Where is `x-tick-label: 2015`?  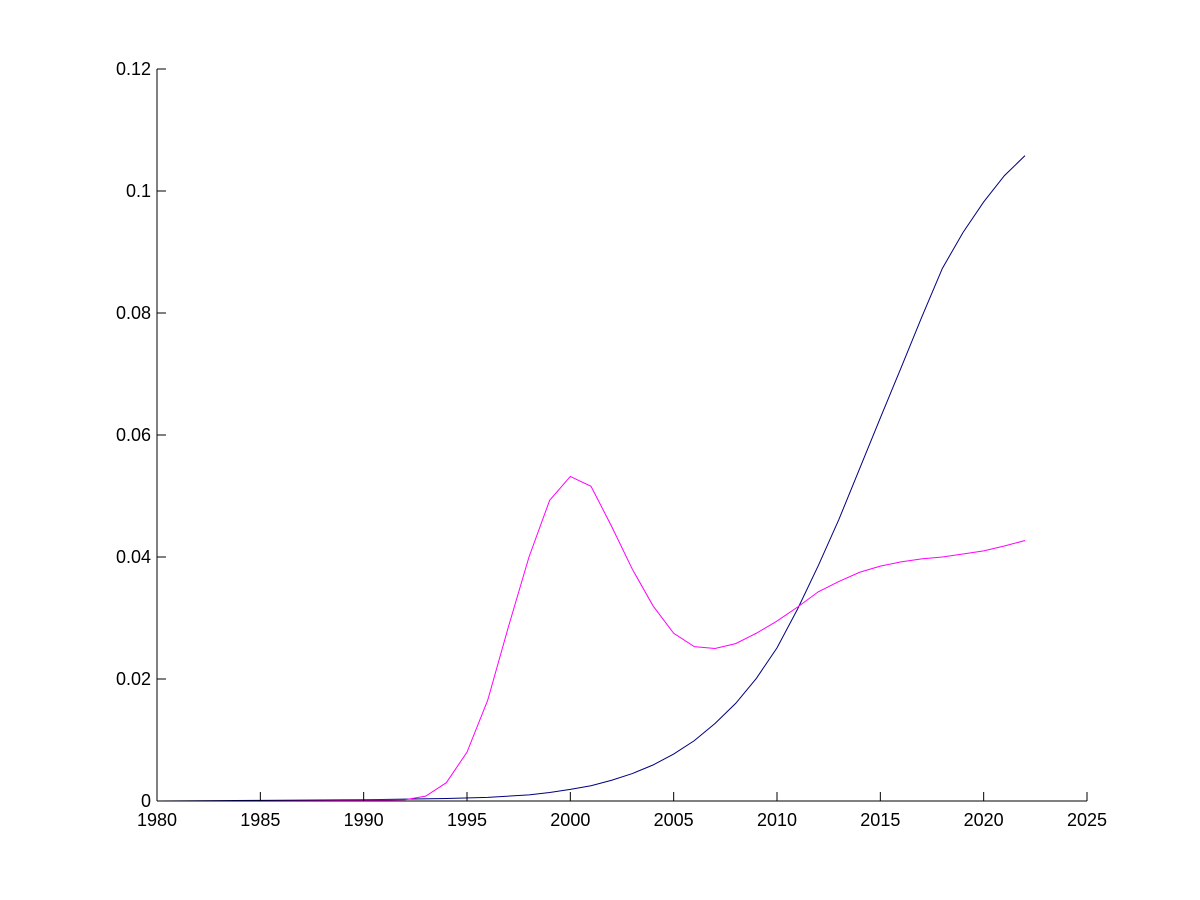 x-tick-label: 2015 is located at coordinates (880, 820).